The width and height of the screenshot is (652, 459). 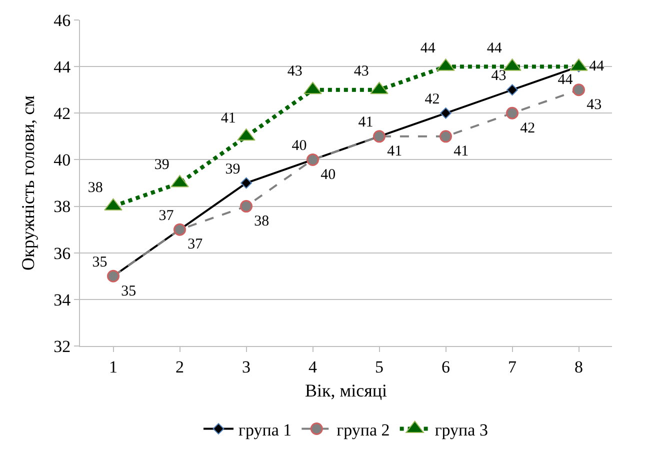 What do you see at coordinates (62, 253) in the screenshot?
I see `y-tick-label: 36` at bounding box center [62, 253].